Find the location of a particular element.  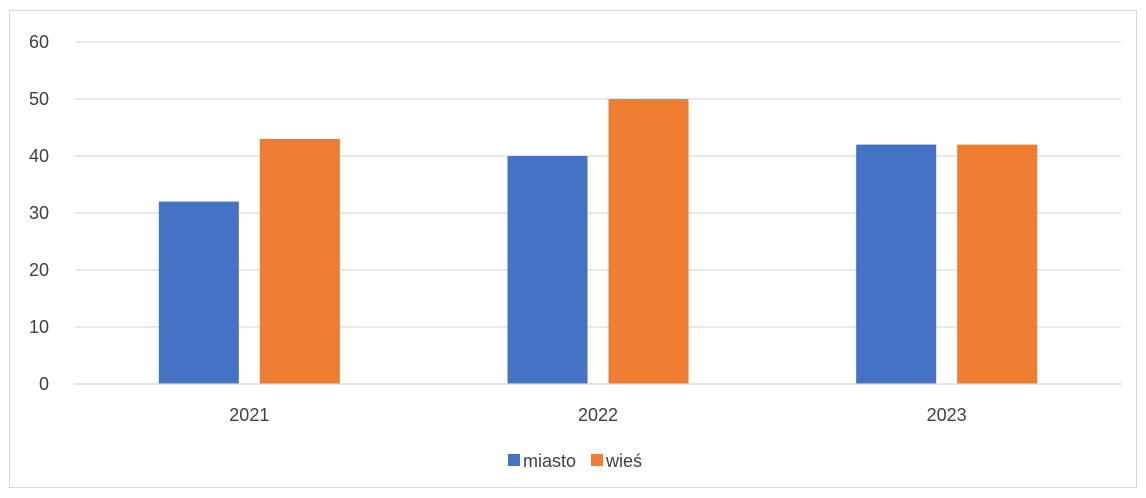

y-tick-label: 30 is located at coordinates (39, 213).